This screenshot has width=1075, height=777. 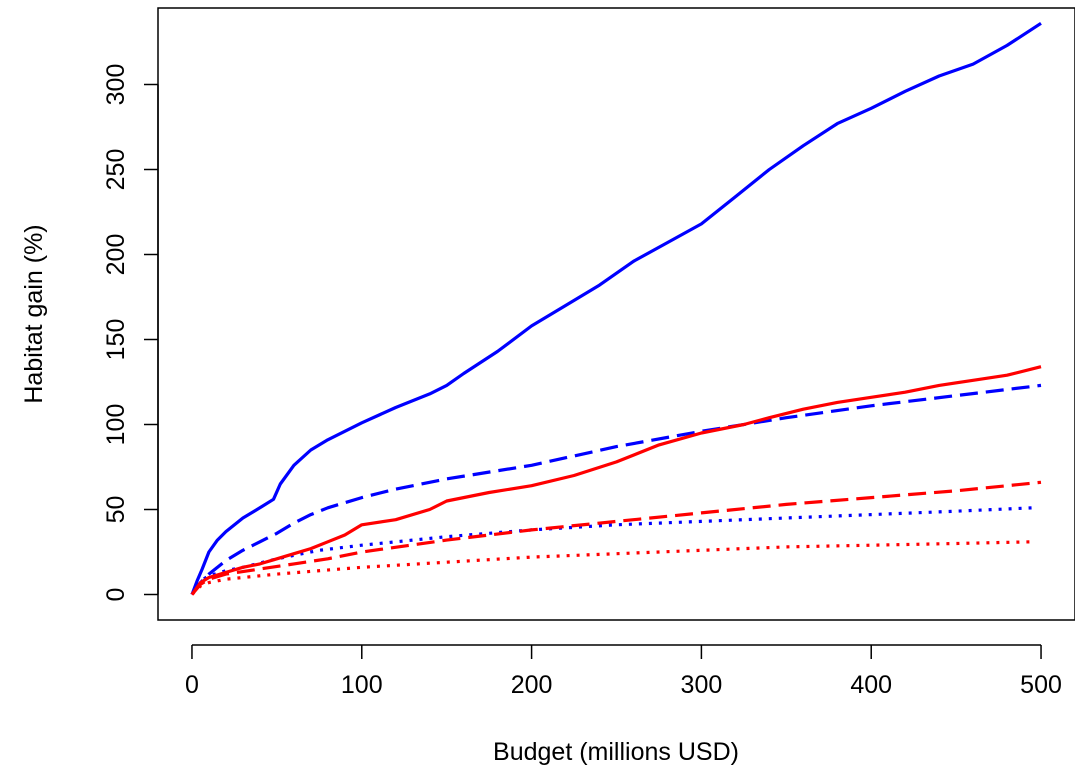 What do you see at coordinates (116, 510) in the screenshot?
I see `y-tick-label: 50` at bounding box center [116, 510].